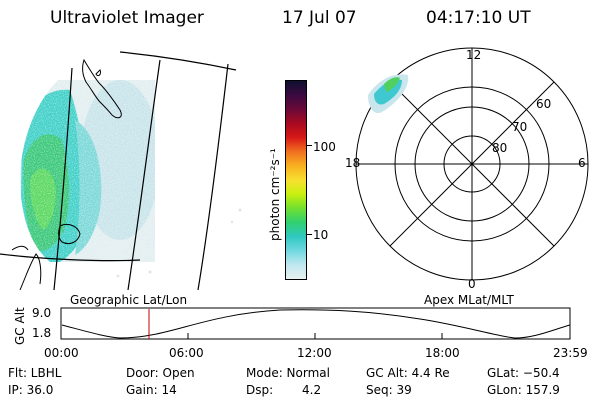  I want to click on status-glon: GLon: 157.9, so click(523, 390).